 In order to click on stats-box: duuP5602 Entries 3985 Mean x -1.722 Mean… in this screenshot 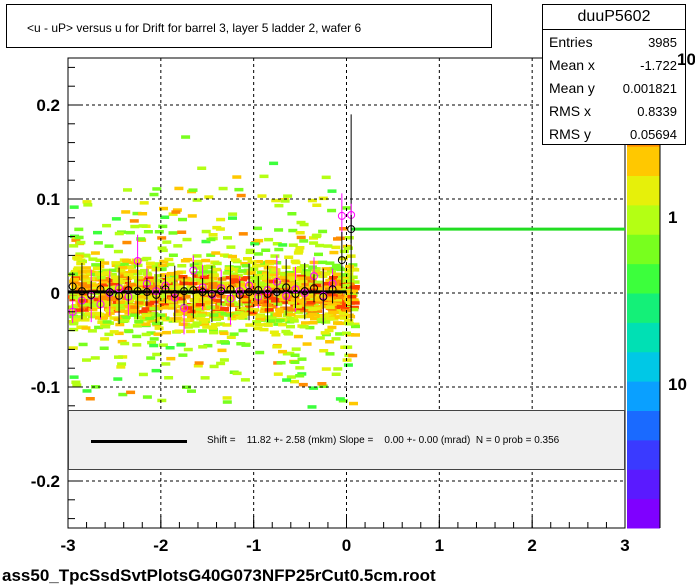, I will do `click(614, 74)`.